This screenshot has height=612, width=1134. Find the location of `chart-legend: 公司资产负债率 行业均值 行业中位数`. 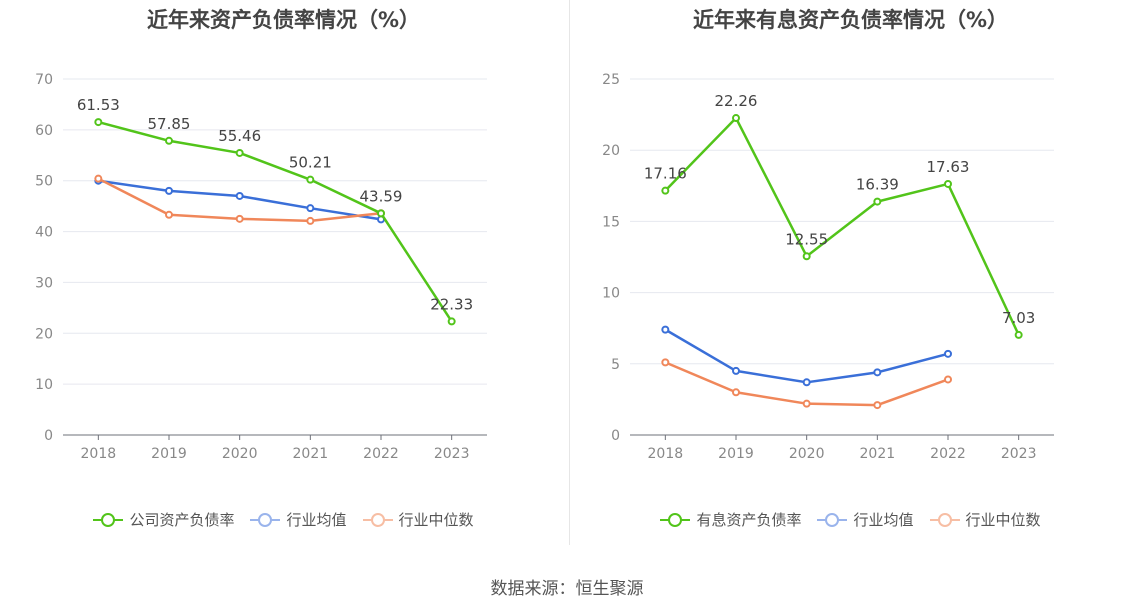

chart-legend: 公司资产负债率 行业均值 行业中位数 is located at coordinates (283, 519).